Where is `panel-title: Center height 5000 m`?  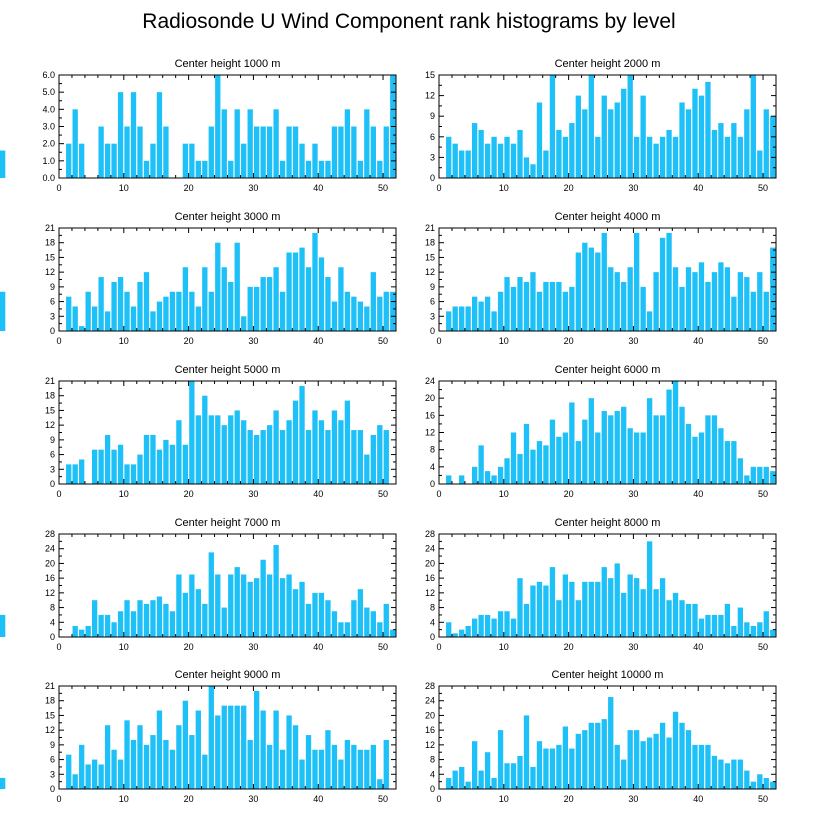 panel-title: Center height 5000 m is located at coordinates (228, 370).